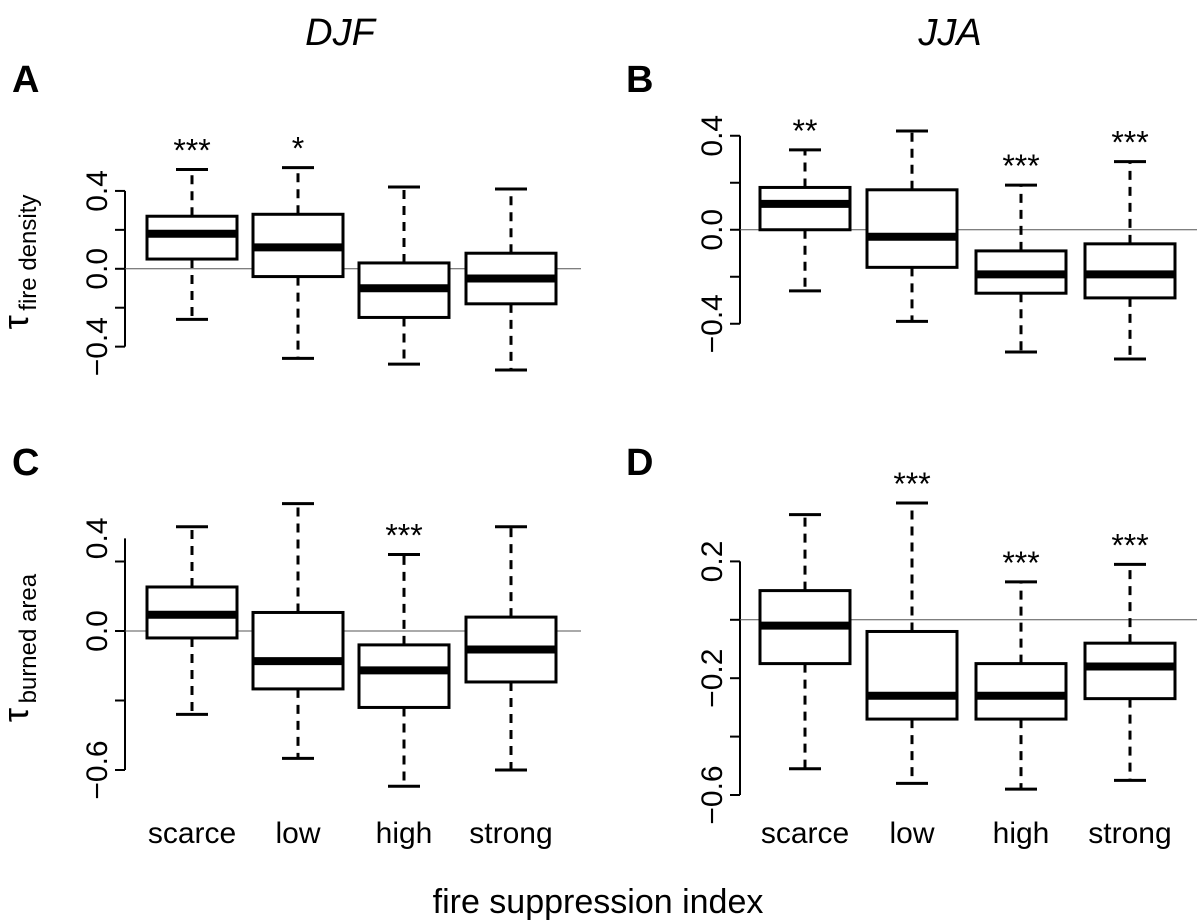 This screenshot has width=1197, height=923. What do you see at coordinates (511, 687) in the screenshot?
I see `box-strong: strong` at bounding box center [511, 687].